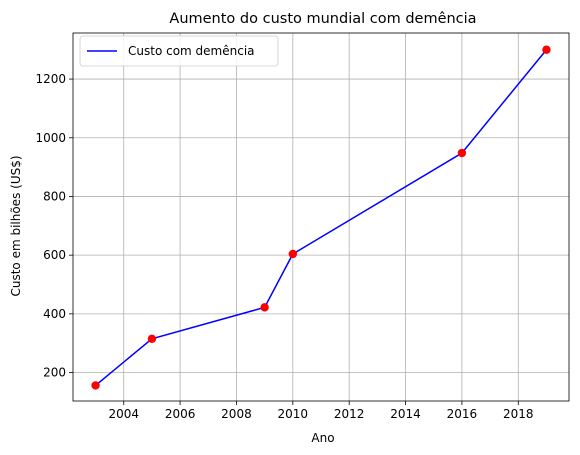 Image resolution: width=580 pixels, height=455 pixels. Describe the element at coordinates (322, 438) in the screenshot. I see `x-axis-label: Ano` at that location.